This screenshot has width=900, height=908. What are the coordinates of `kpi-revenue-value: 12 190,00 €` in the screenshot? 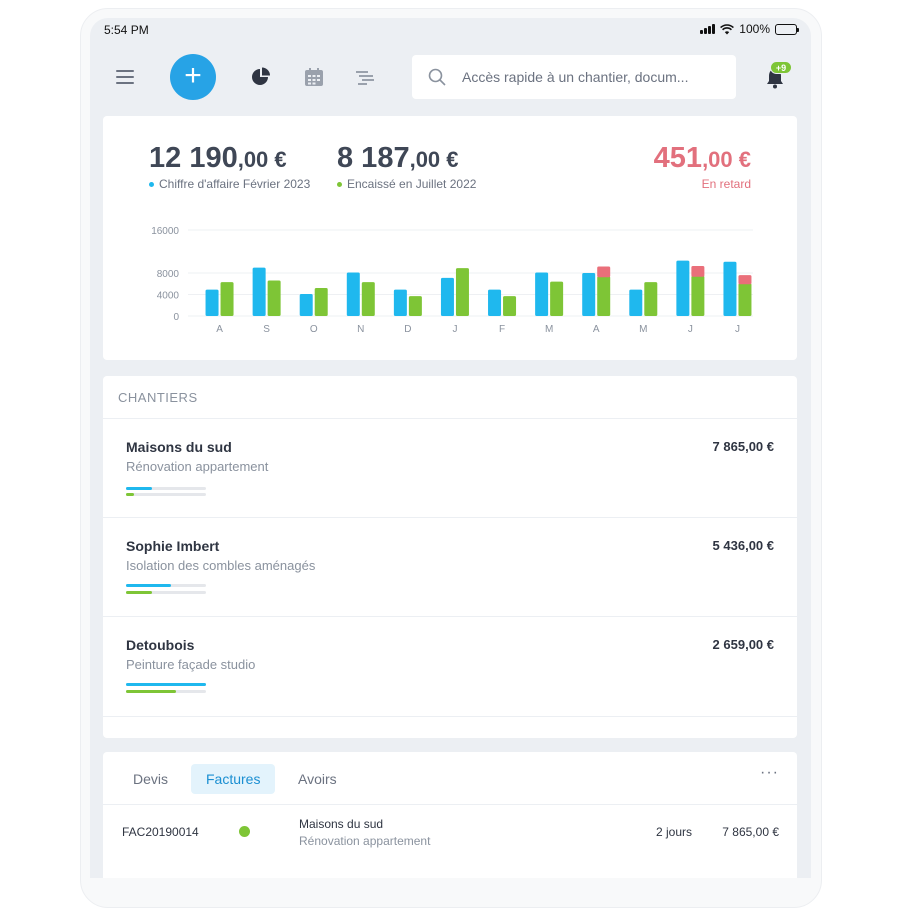 It's located at (218, 158).